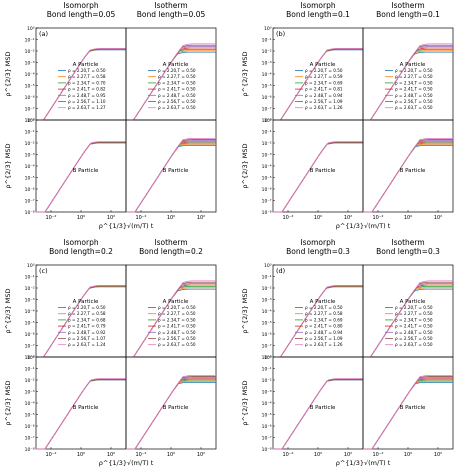 Image resolution: width=474 pixels, height=474 pixels. What do you see at coordinates (87, 101) in the screenshot?
I see `legend-entry: ρ = 2.56,T = 1.10` at bounding box center [87, 101].